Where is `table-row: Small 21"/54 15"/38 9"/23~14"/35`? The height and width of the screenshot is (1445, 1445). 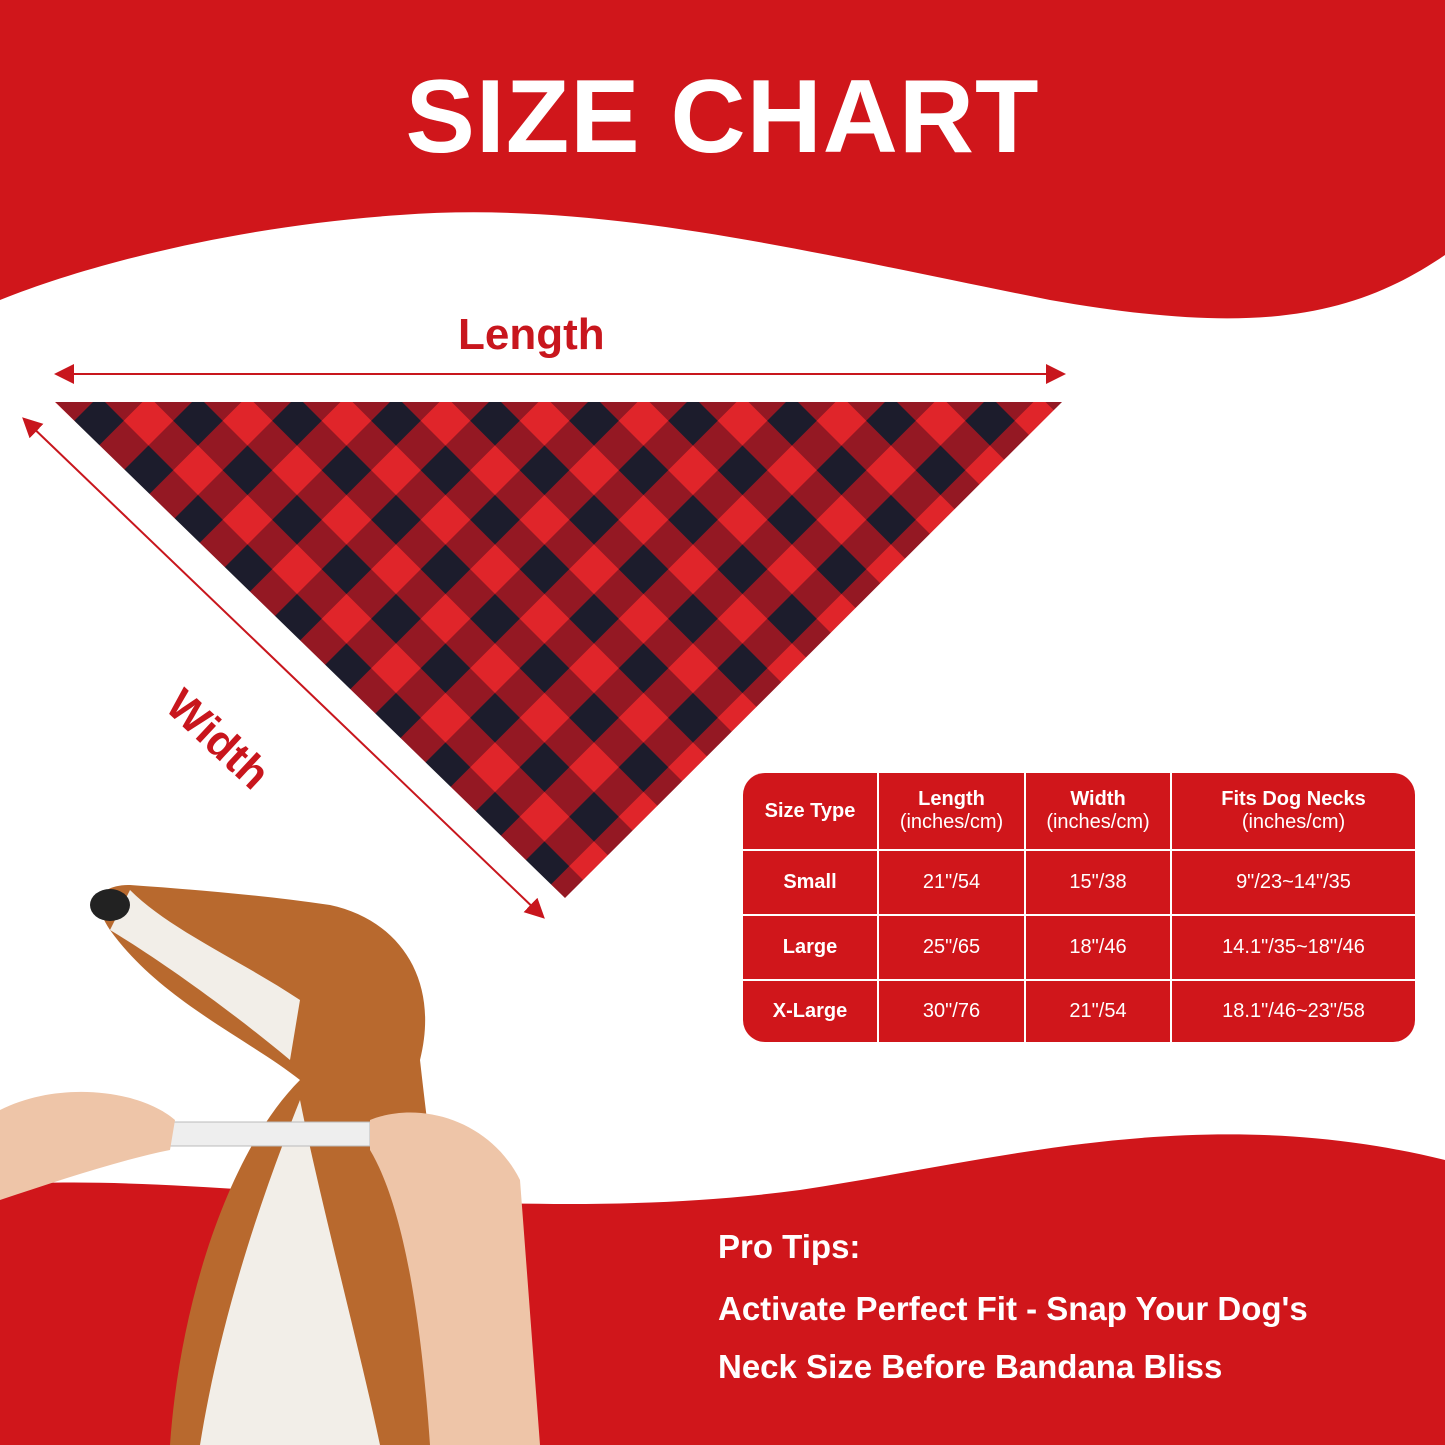
table-row: Small 21"/54 15"/38 9"/23~14"/35 is located at coordinates (1079, 882).